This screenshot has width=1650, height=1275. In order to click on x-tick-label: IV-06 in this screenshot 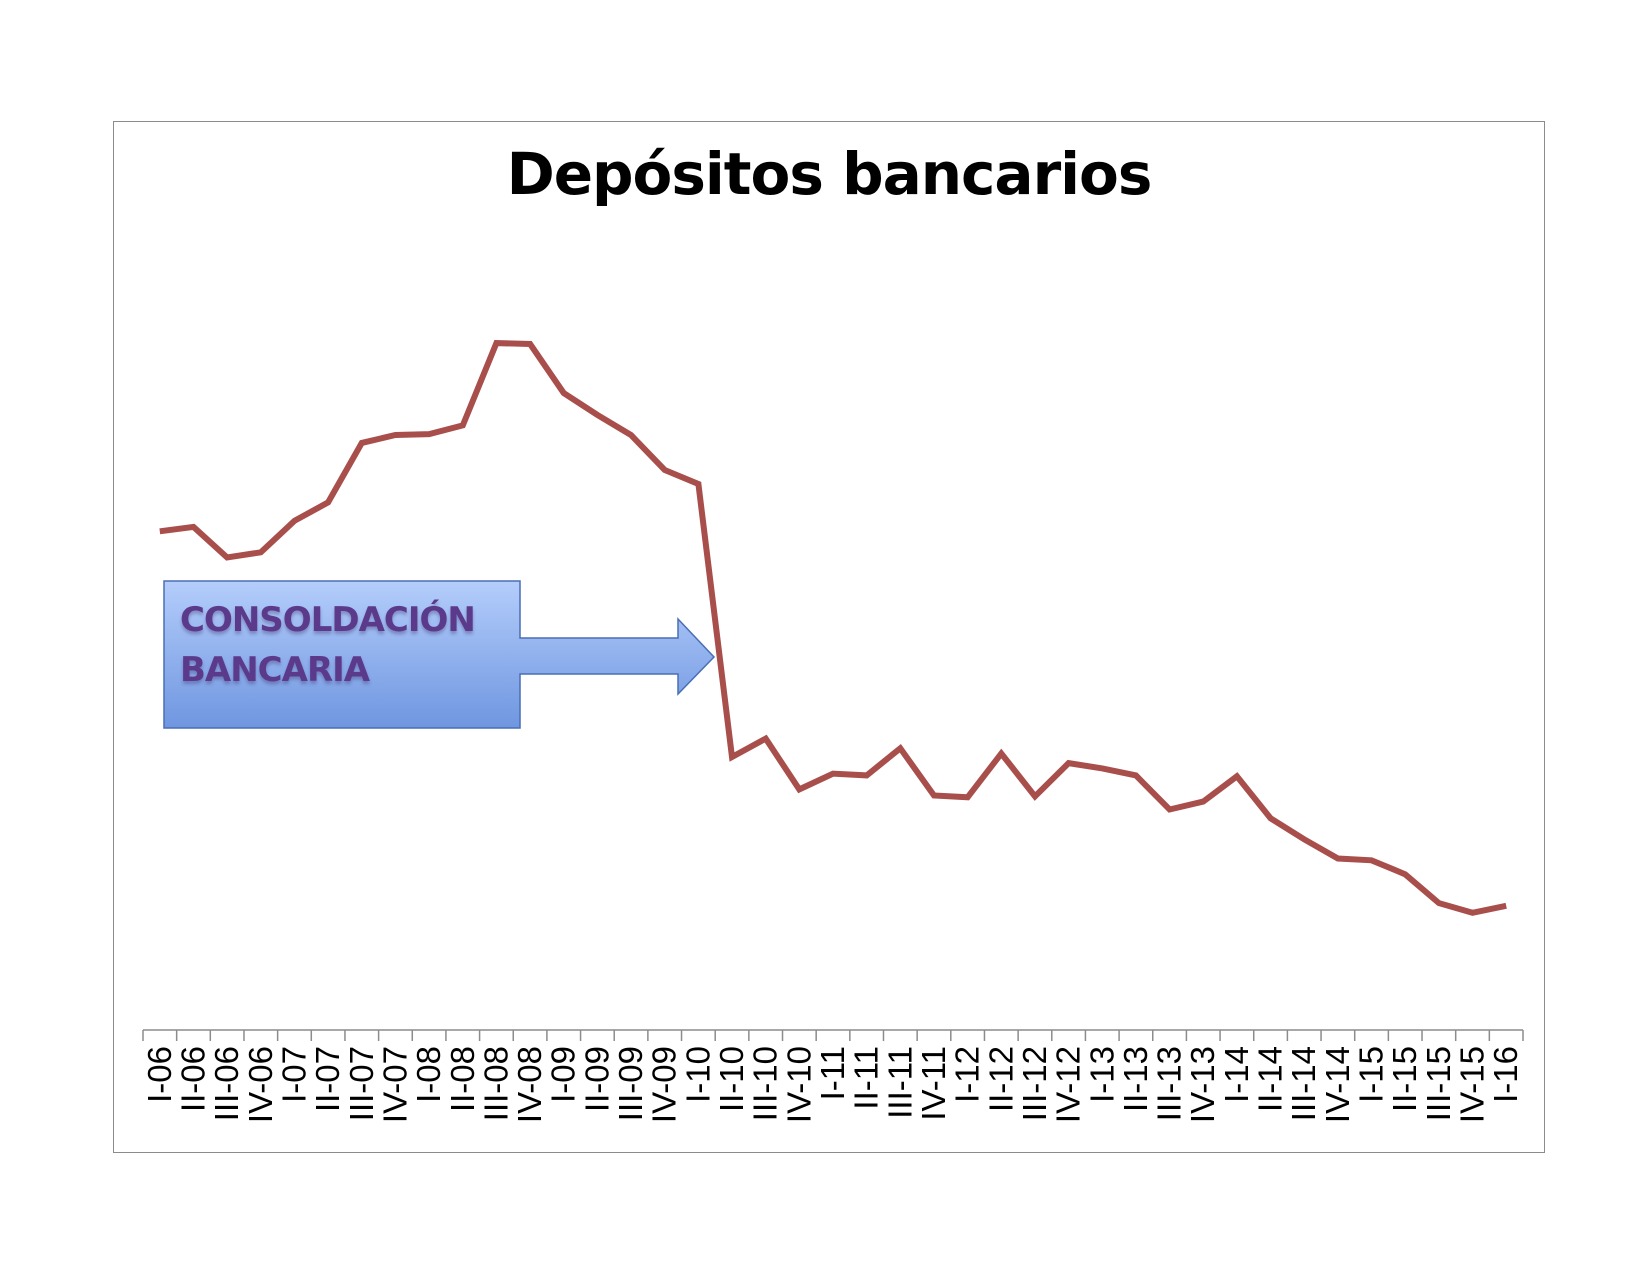, I will do `click(260, 1084)`.